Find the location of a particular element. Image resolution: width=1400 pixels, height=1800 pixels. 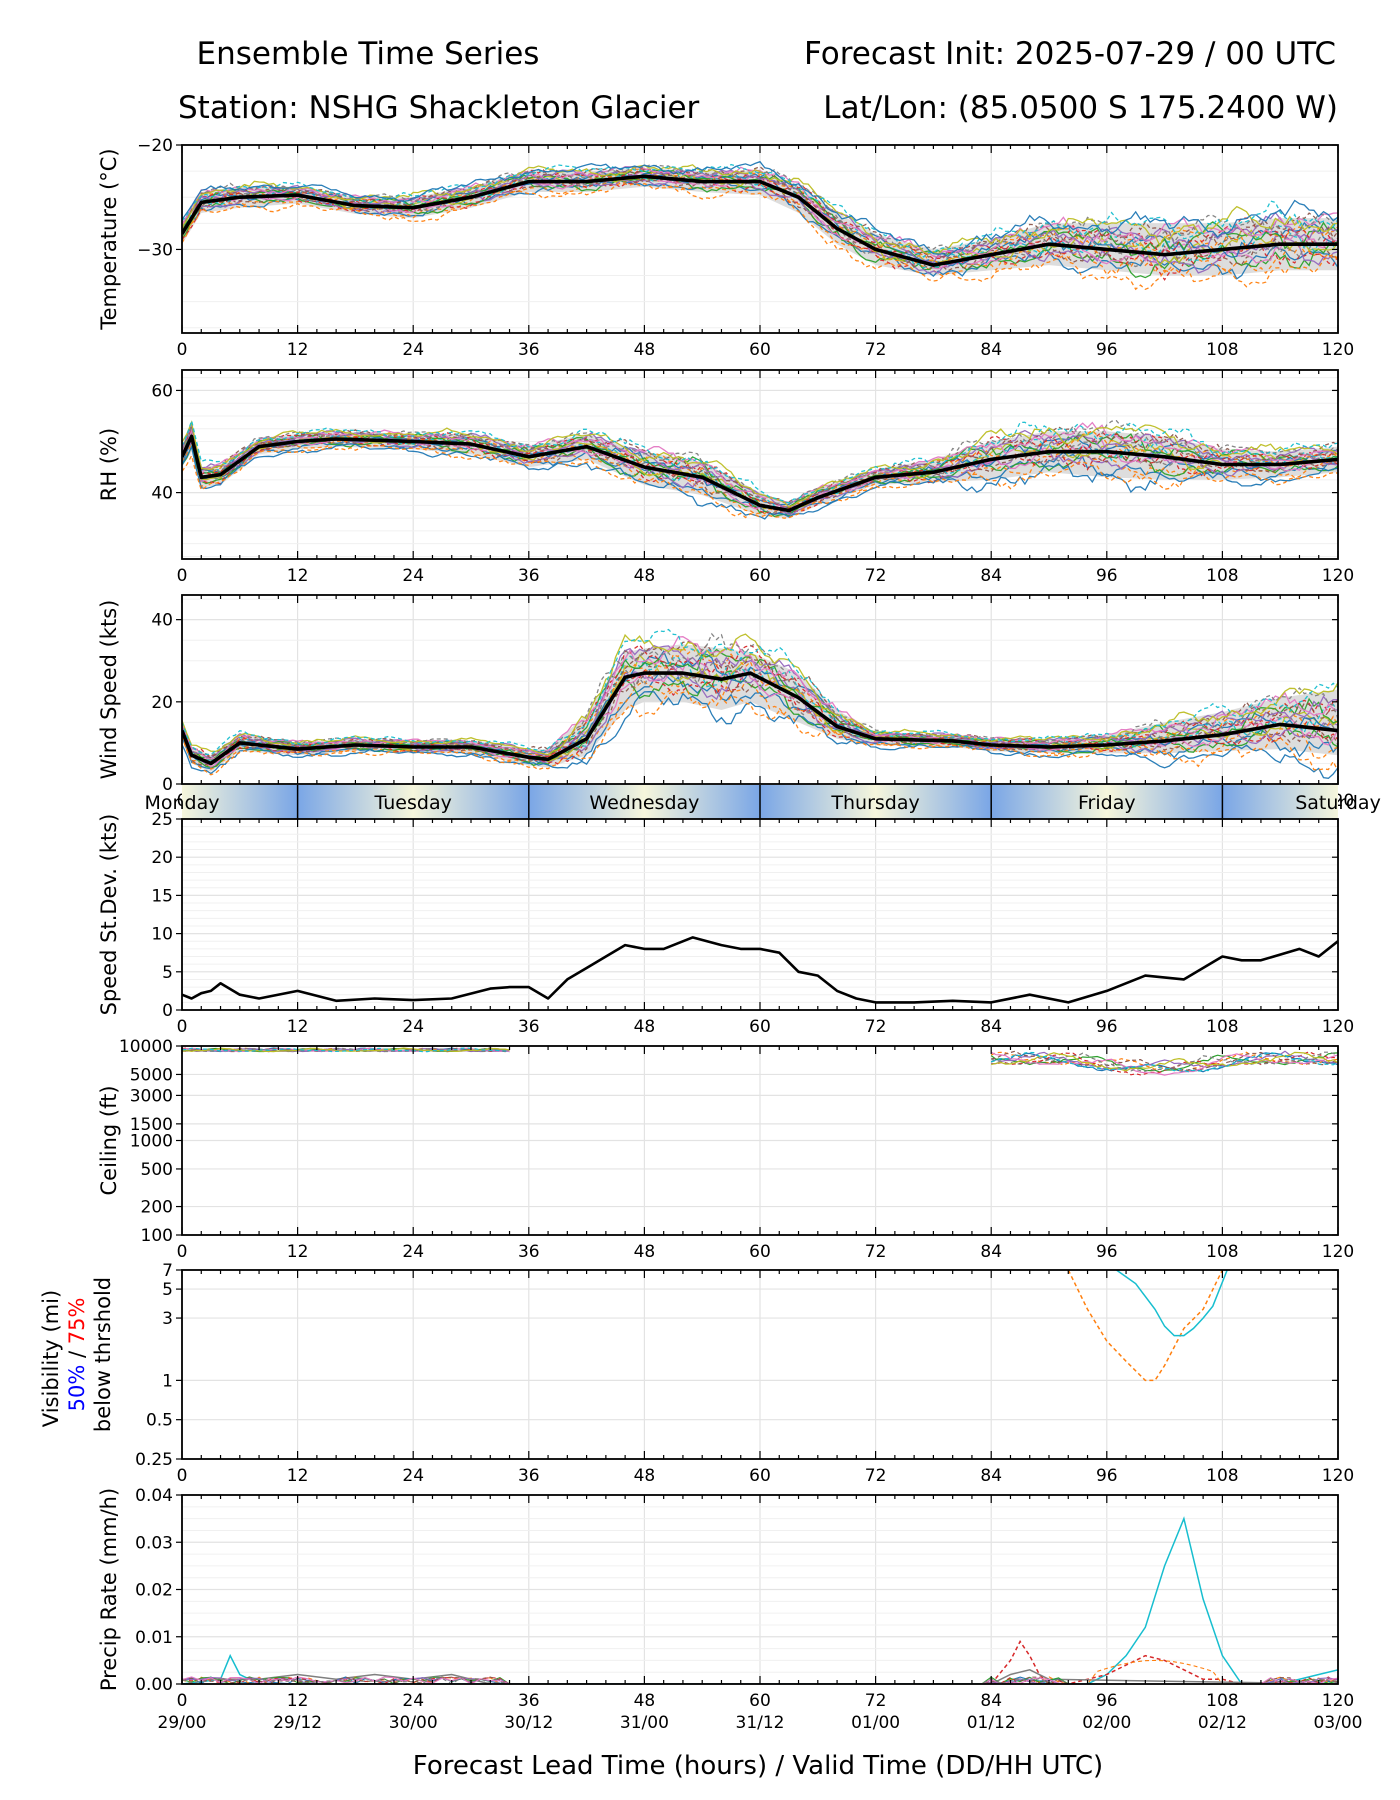

y-tick-label: 1500 is located at coordinates (151, 1125).